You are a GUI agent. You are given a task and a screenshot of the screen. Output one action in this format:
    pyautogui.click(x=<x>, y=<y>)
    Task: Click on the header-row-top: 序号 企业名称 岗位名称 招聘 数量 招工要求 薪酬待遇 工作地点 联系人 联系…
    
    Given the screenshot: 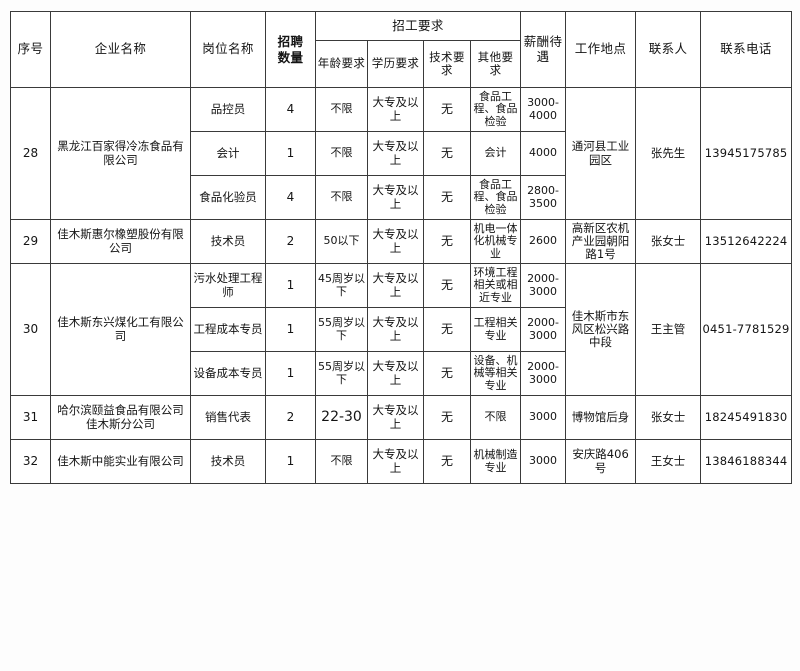 What is the action you would take?
    pyautogui.click(x=401, y=49)
    